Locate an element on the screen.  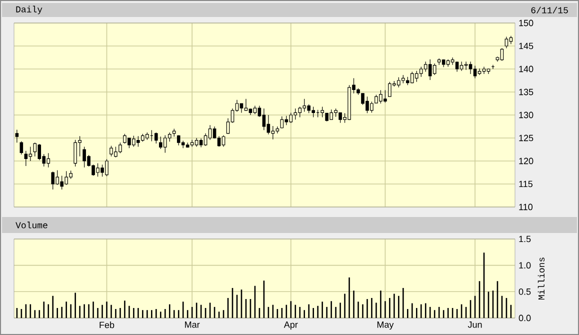
y-axis-title: Millions is located at coordinates (541, 279).